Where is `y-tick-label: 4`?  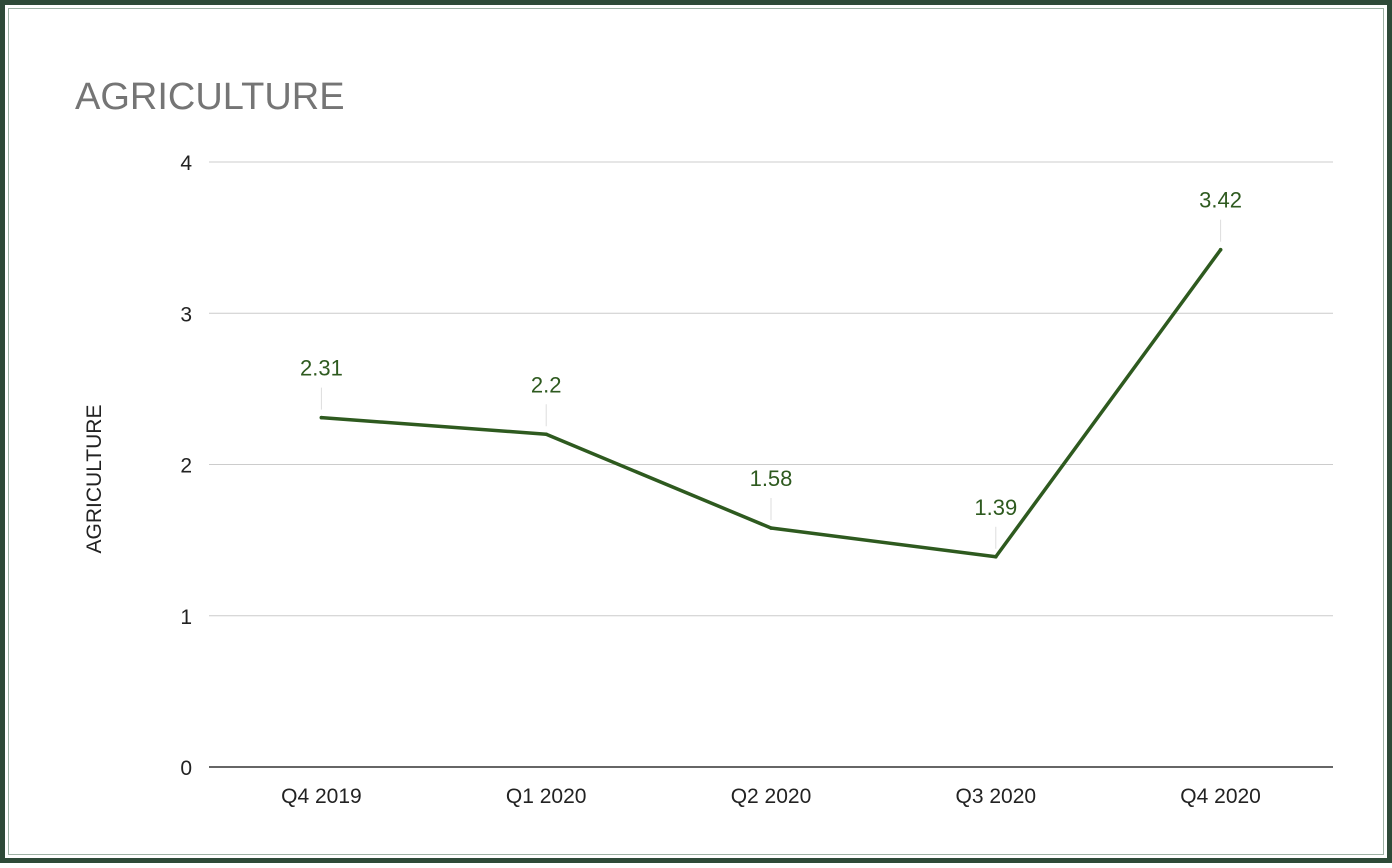 y-tick-label: 4 is located at coordinates (186, 163).